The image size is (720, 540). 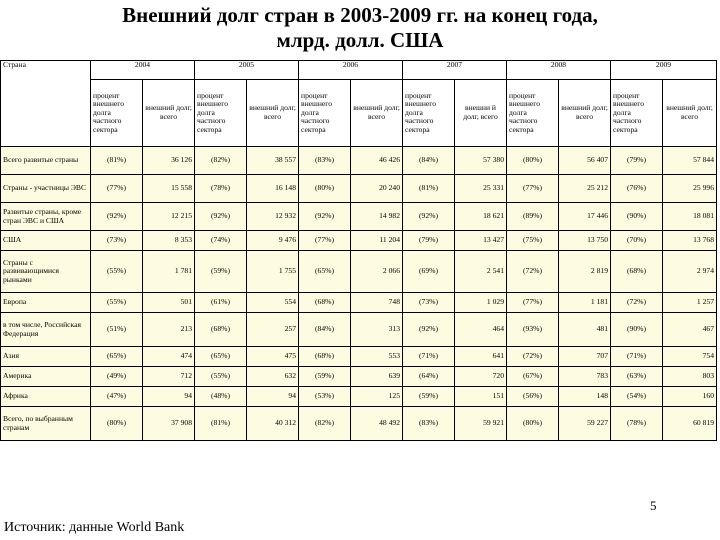 I want to click on total-debt-cell: 13 750, so click(x=584, y=240).